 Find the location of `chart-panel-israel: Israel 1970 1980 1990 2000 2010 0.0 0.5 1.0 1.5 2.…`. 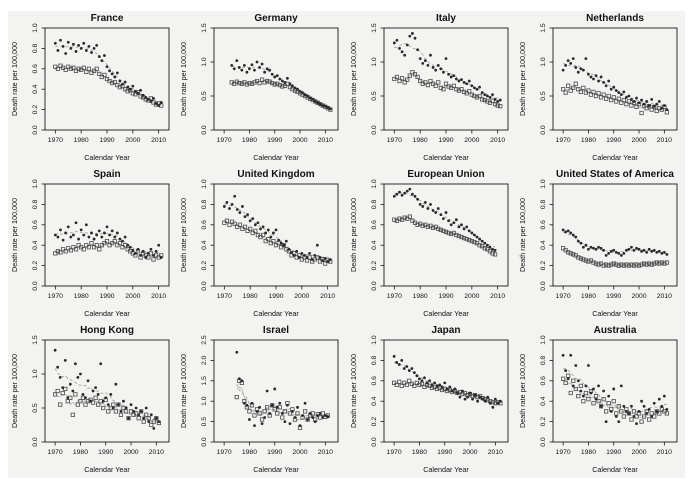

chart-panel-israel: Israel 1970 1980 1990 2000 2010 0.0 0.5 1.0 1.5 2.… is located at coordinates (261, 400).